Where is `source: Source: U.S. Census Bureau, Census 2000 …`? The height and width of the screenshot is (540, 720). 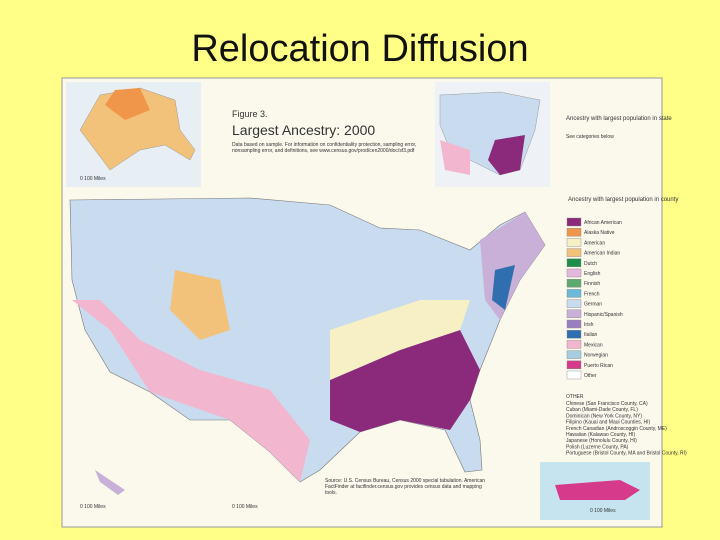 source: Source: U.S. Census Bureau, Census 2000 … is located at coordinates (405, 487).